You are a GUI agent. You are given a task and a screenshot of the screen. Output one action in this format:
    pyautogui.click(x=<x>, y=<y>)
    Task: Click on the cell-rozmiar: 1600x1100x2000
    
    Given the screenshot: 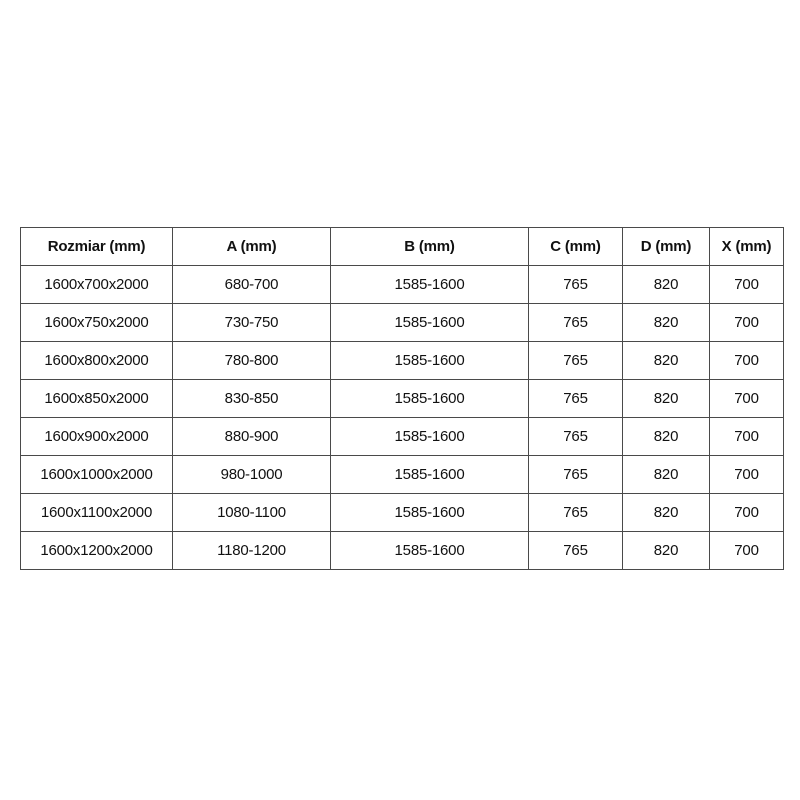 What is the action you would take?
    pyautogui.click(x=96, y=512)
    